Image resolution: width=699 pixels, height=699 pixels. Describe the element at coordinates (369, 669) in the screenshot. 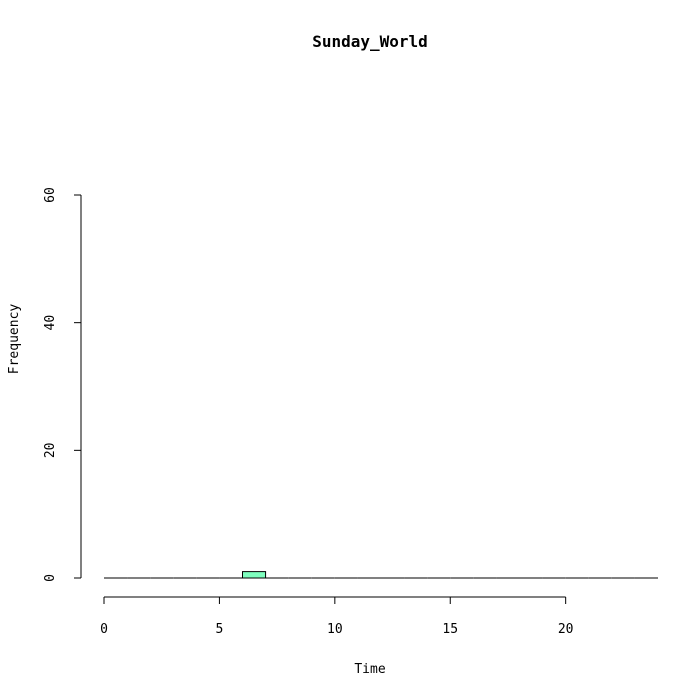

I see `x-axis-label: Time` at that location.